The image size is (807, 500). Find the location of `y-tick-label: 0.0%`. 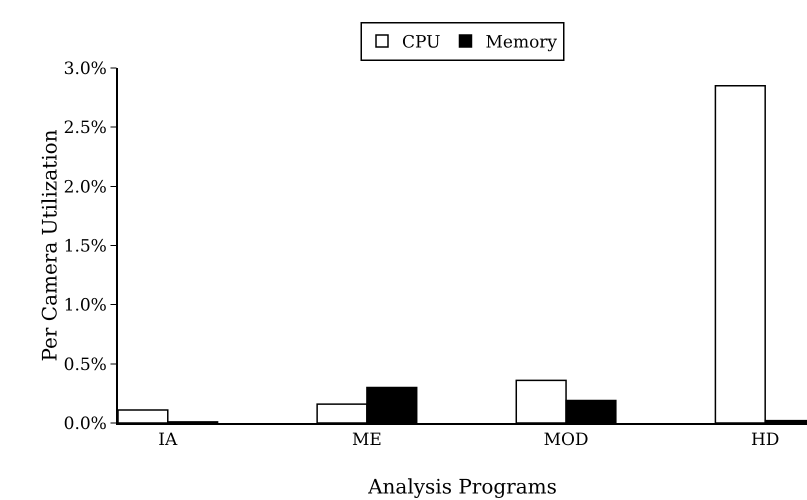

y-tick-label: 0.0% is located at coordinates (85, 424).